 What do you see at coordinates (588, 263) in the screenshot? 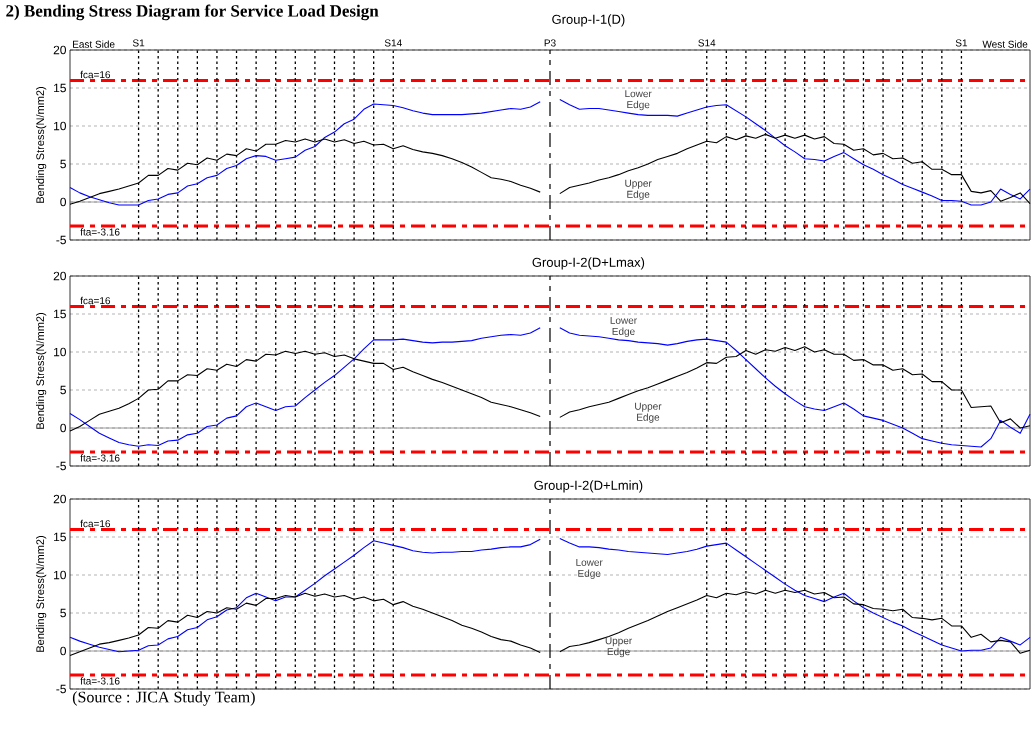
I see `chart-title: Group-I-2(D+Lmax)` at bounding box center [588, 263].